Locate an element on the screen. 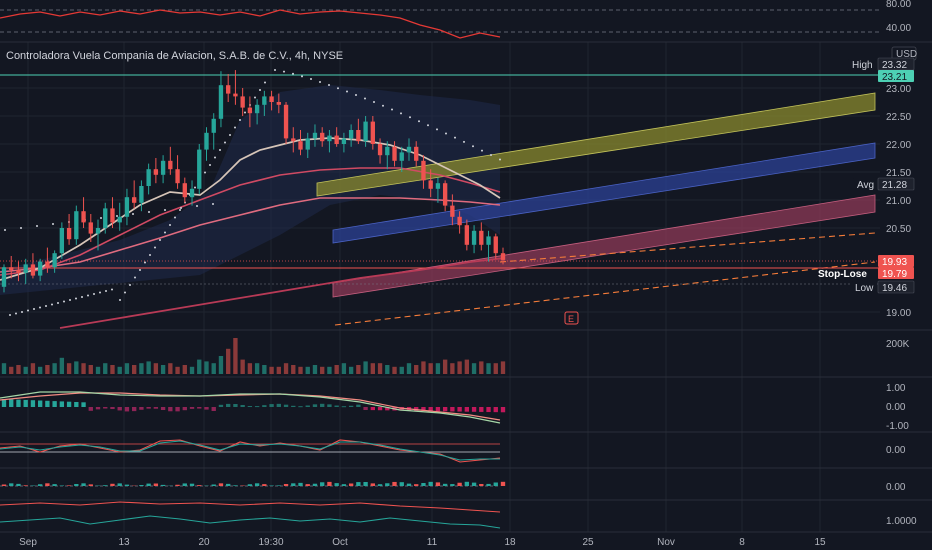  time-tick-label: 15 is located at coordinates (820, 542).